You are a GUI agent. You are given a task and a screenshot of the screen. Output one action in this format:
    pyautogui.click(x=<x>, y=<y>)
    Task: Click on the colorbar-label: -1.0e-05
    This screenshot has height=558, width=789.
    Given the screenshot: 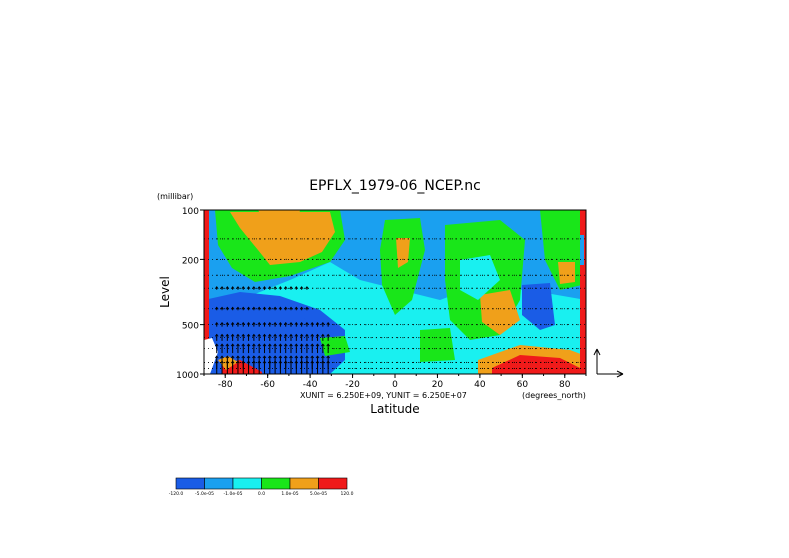 What is the action you would take?
    pyautogui.click(x=233, y=494)
    